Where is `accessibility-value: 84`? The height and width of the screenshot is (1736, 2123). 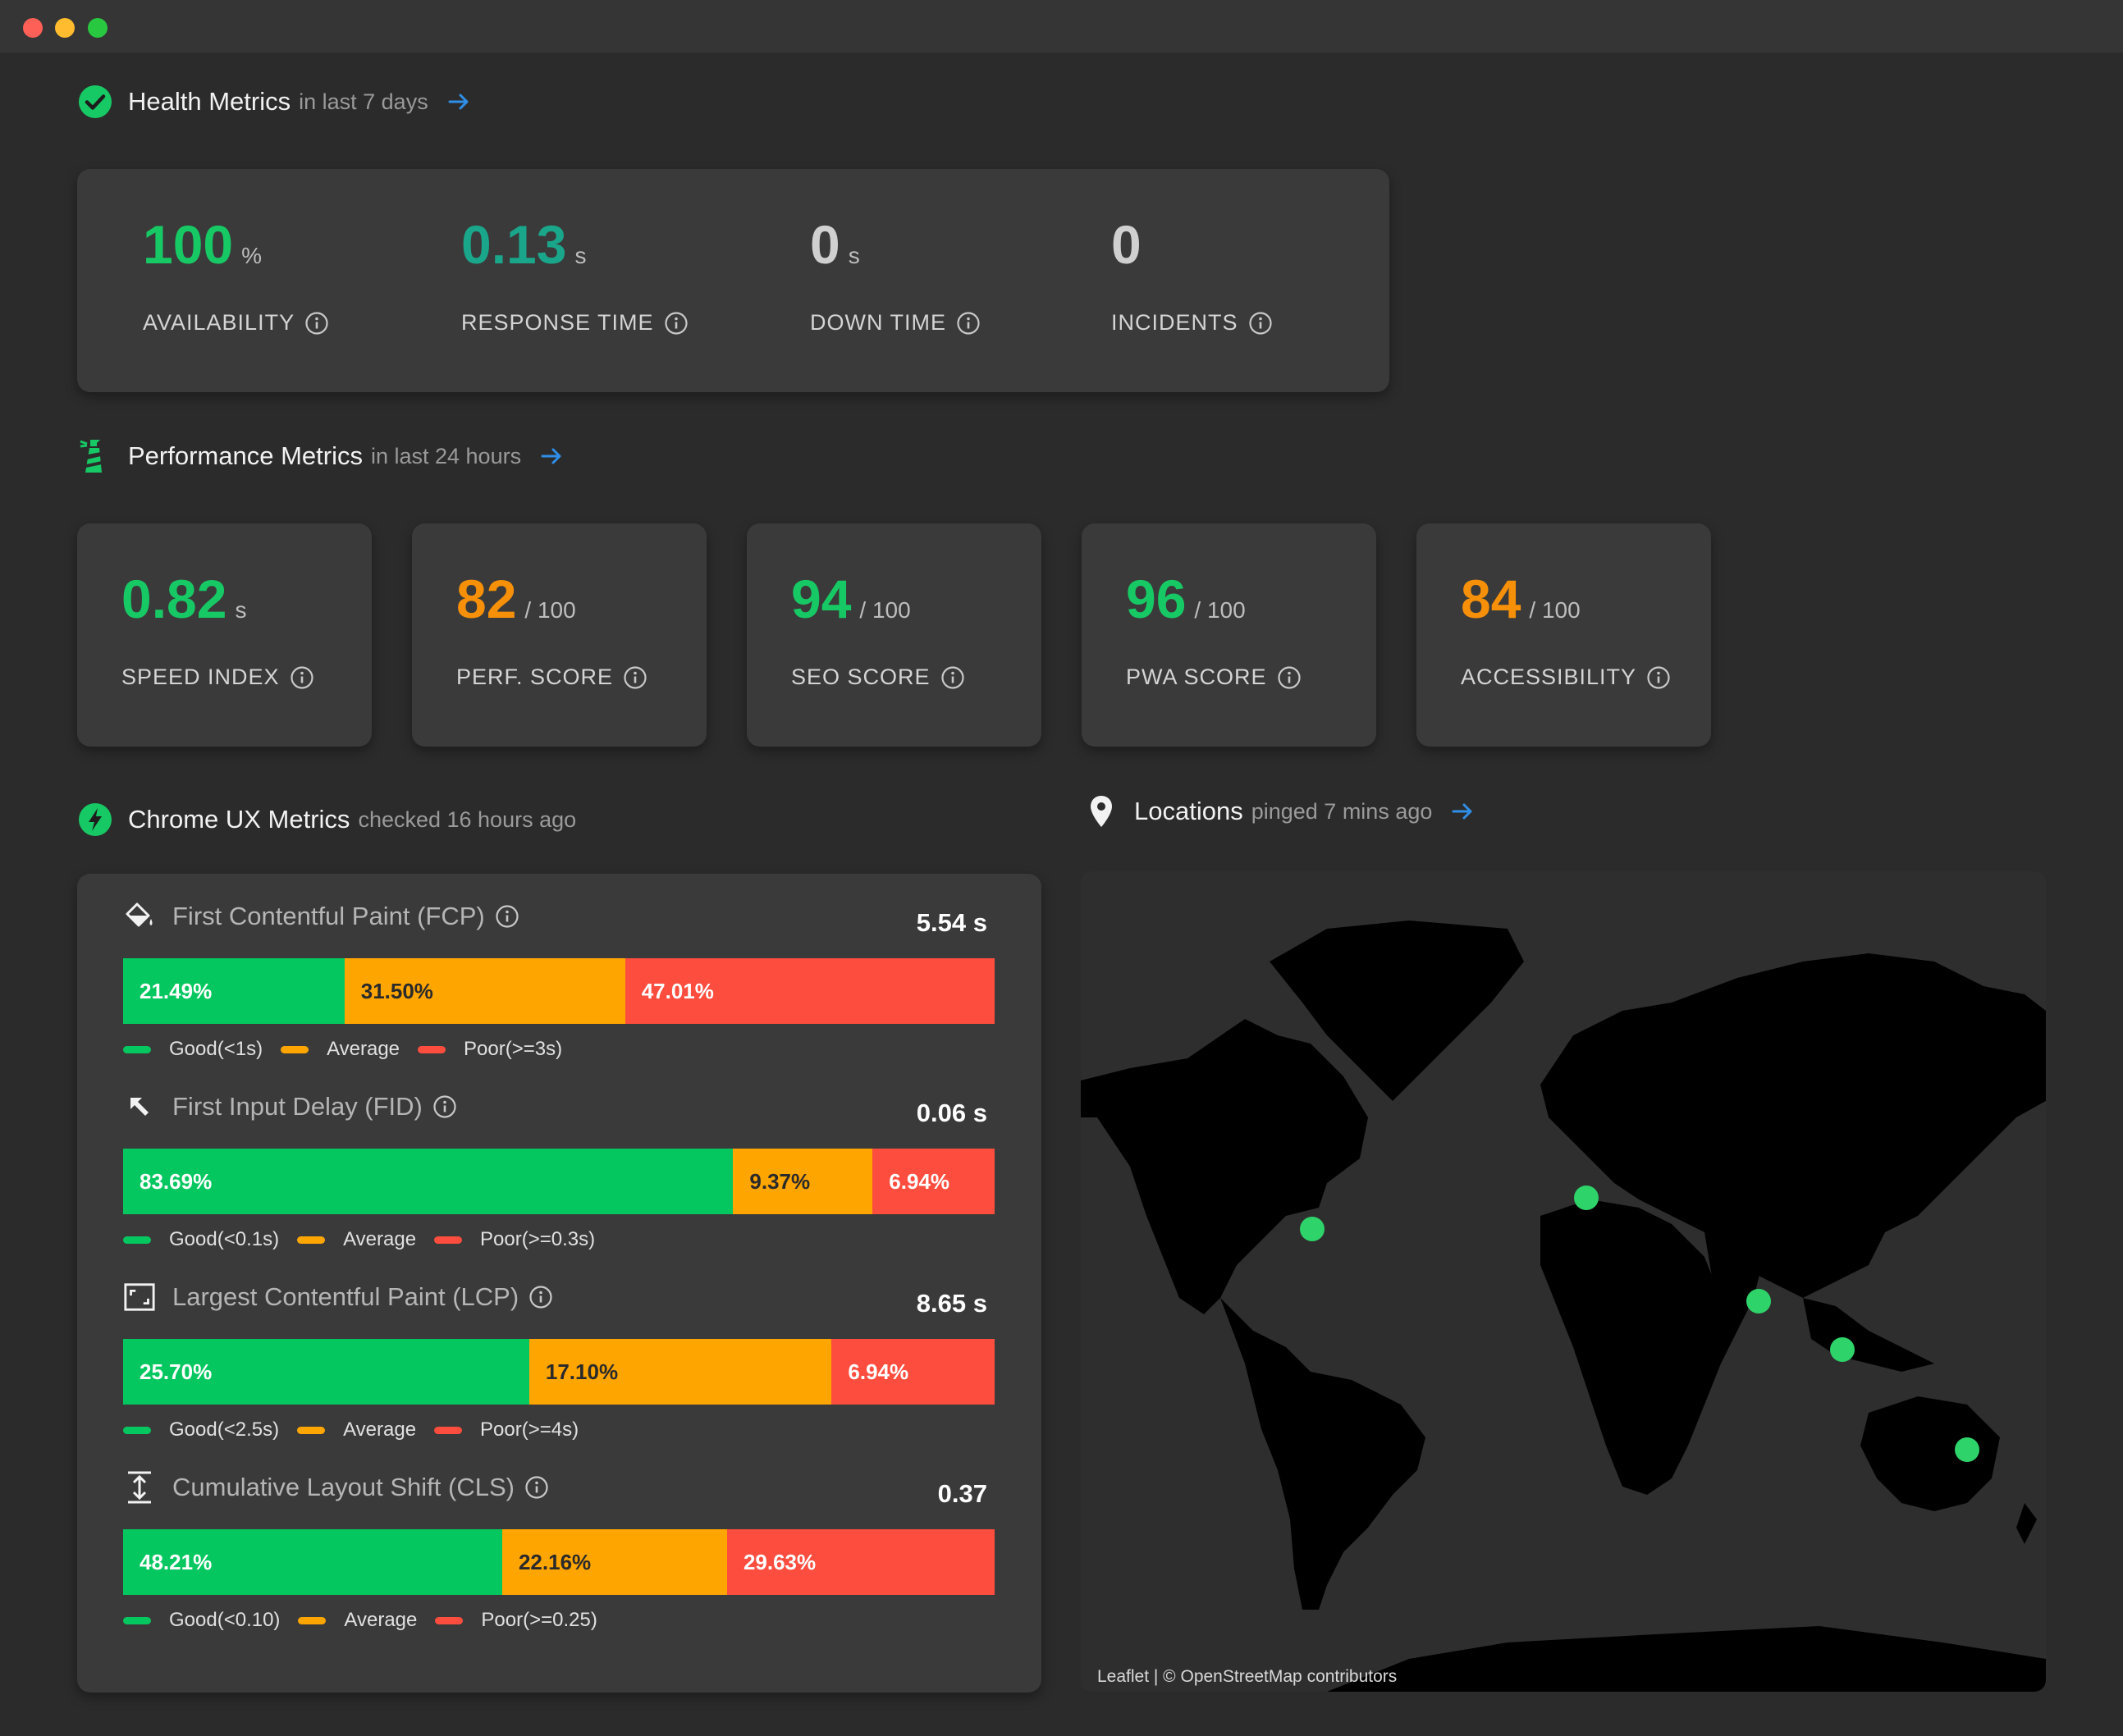 accessibility-value: 84 is located at coordinates (1491, 599).